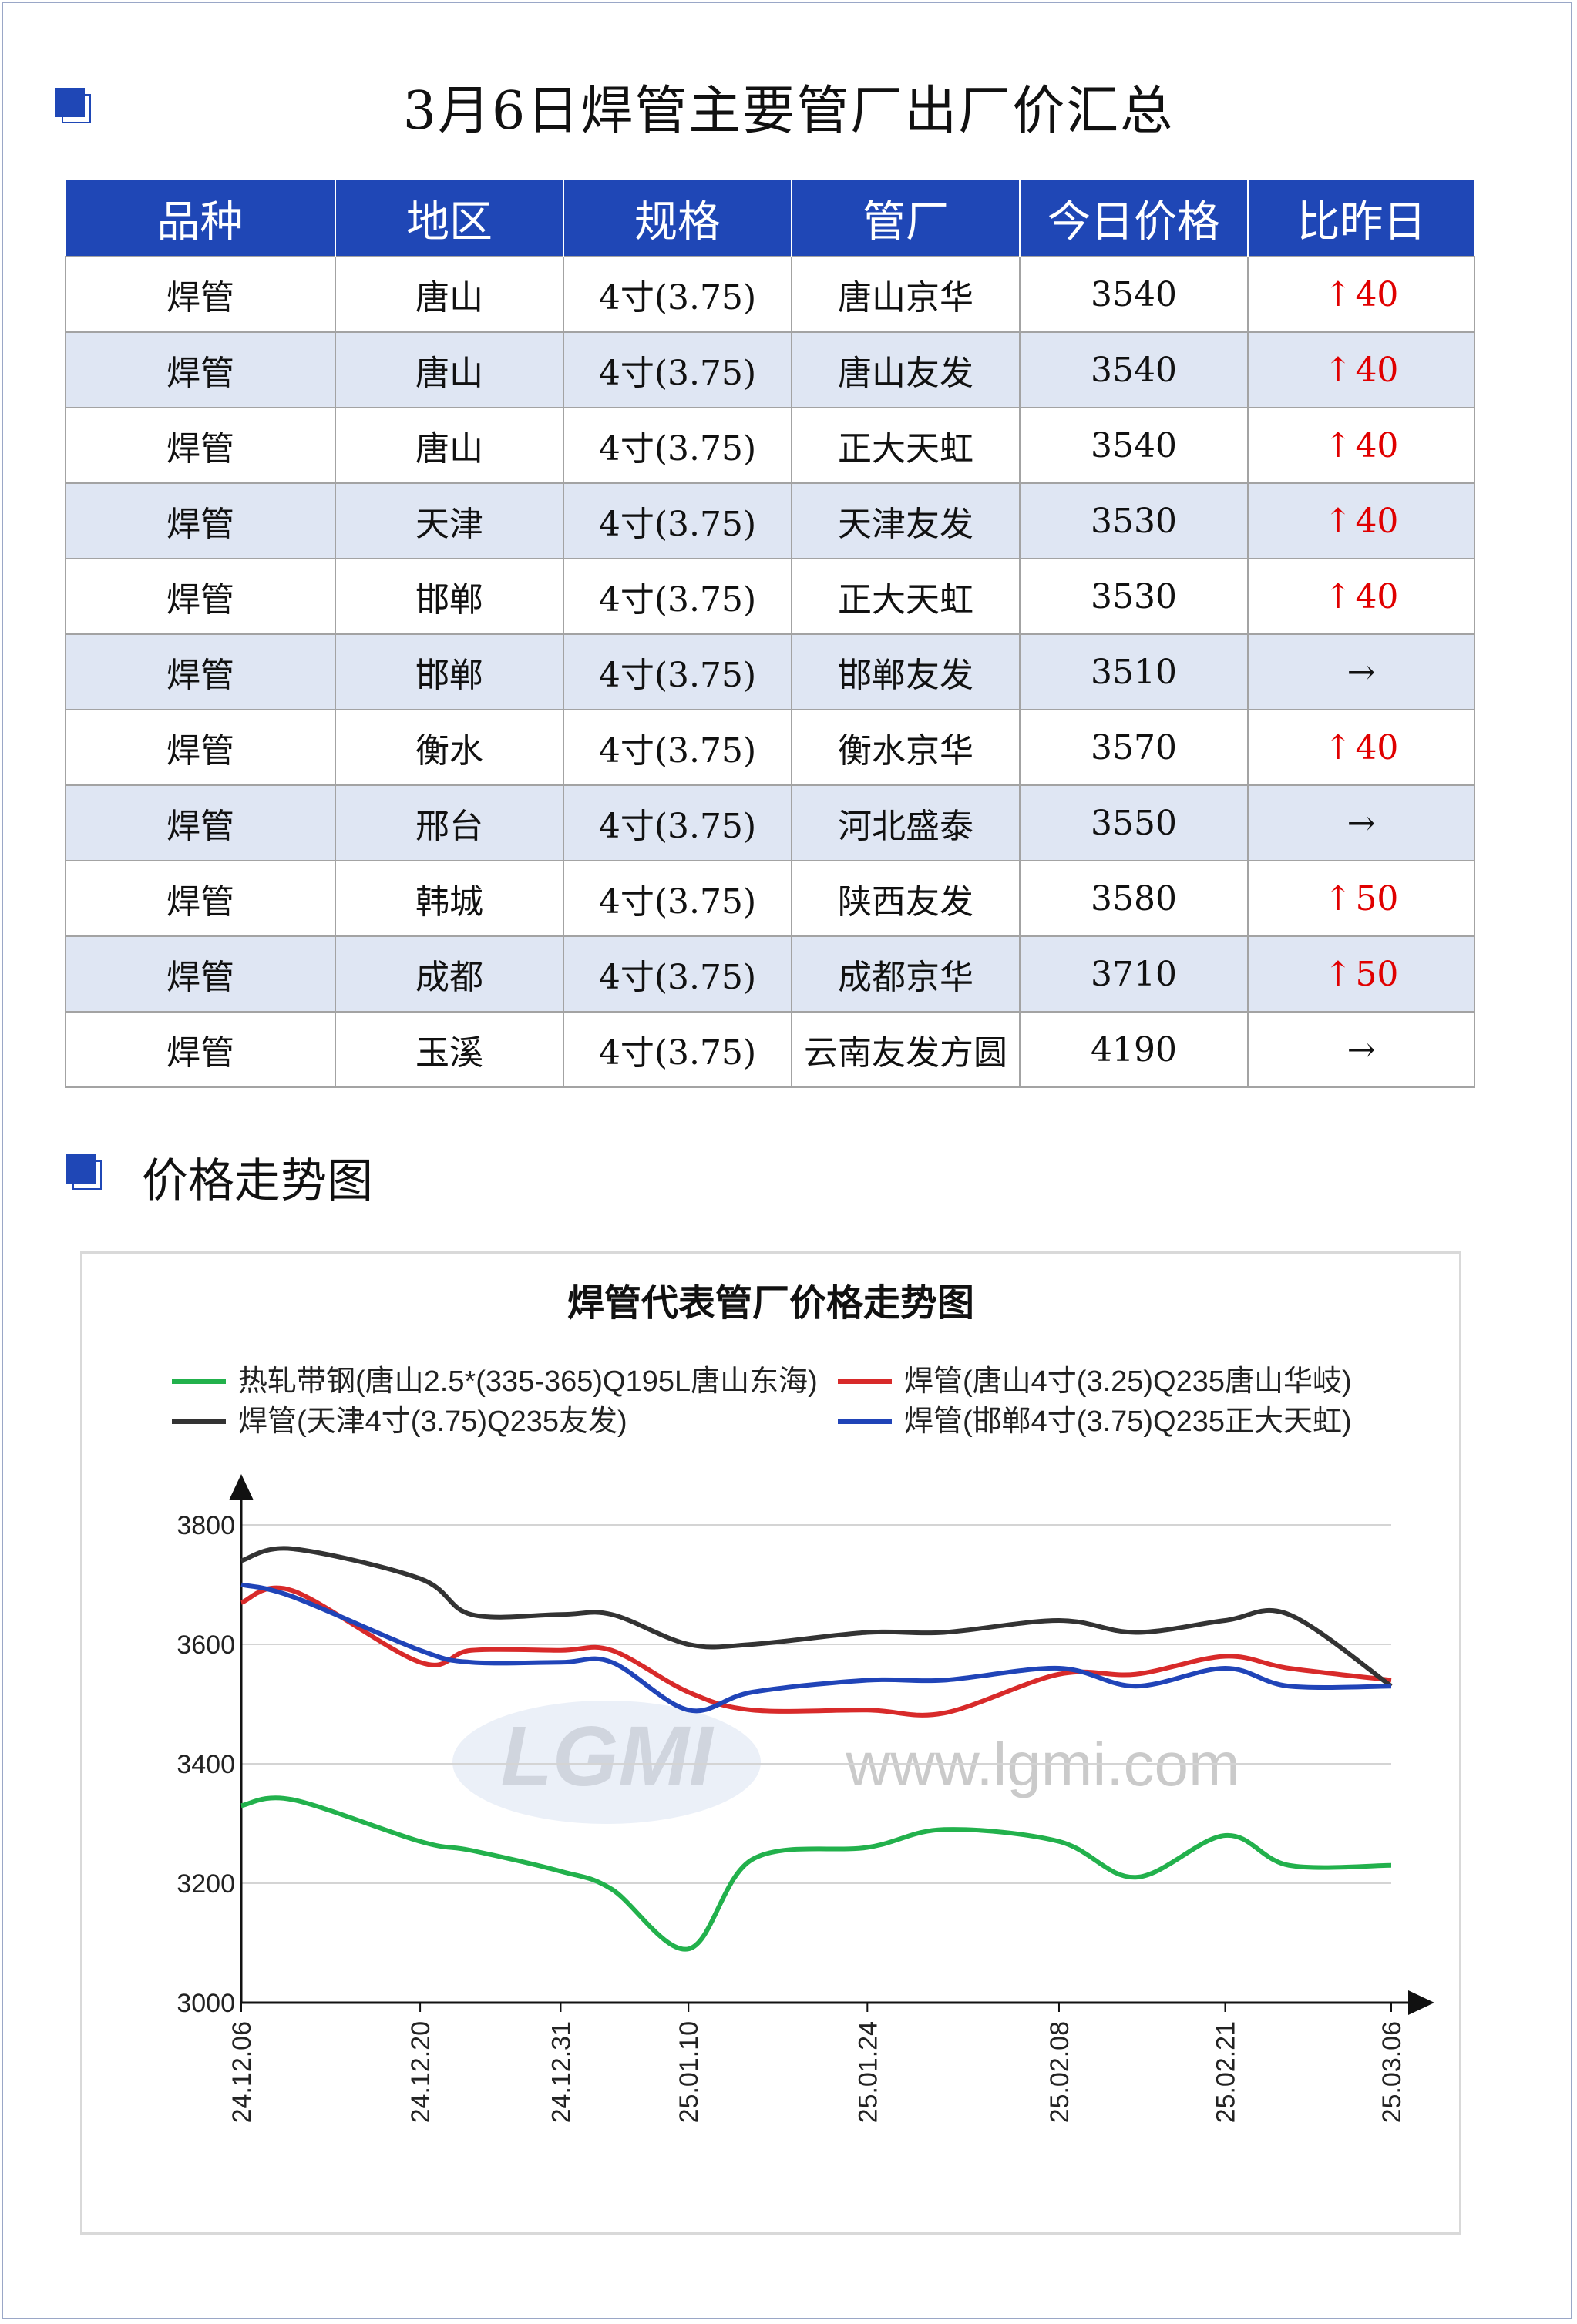 The image size is (1577, 2324). What do you see at coordinates (1134, 747) in the screenshot?
I see `cell-price: 3570` at bounding box center [1134, 747].